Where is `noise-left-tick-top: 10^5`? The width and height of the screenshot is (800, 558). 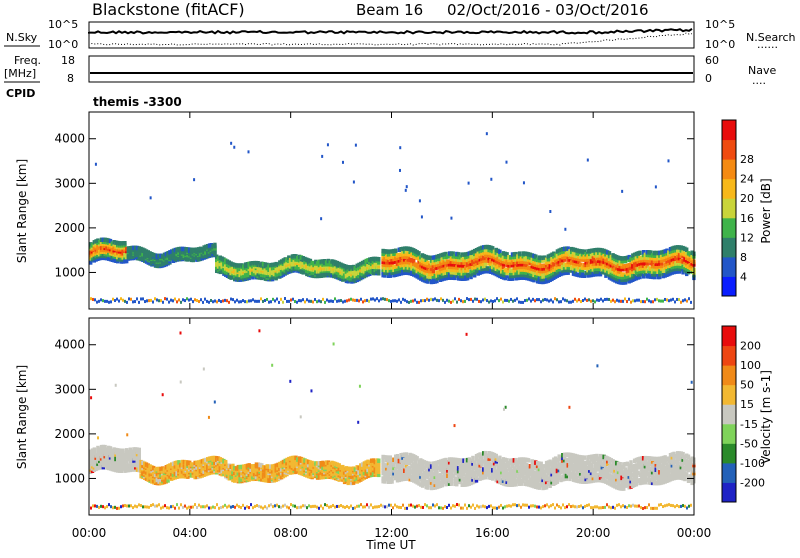 noise-left-tick-top: 10^5 is located at coordinates (63, 24).